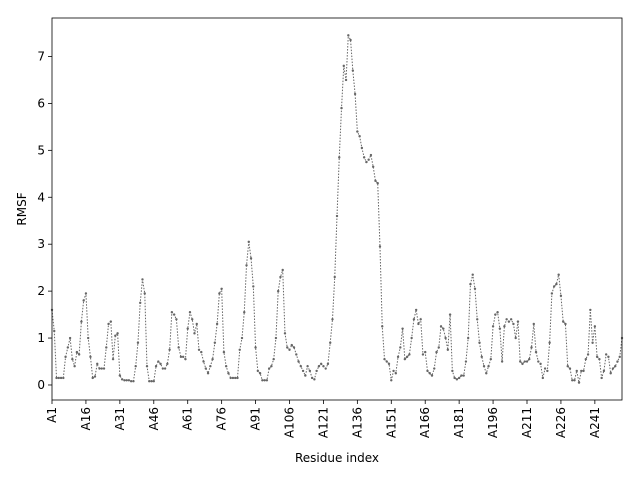  Describe the element at coordinates (425, 422) in the screenshot. I see `x-tick-label: A166` at that location.